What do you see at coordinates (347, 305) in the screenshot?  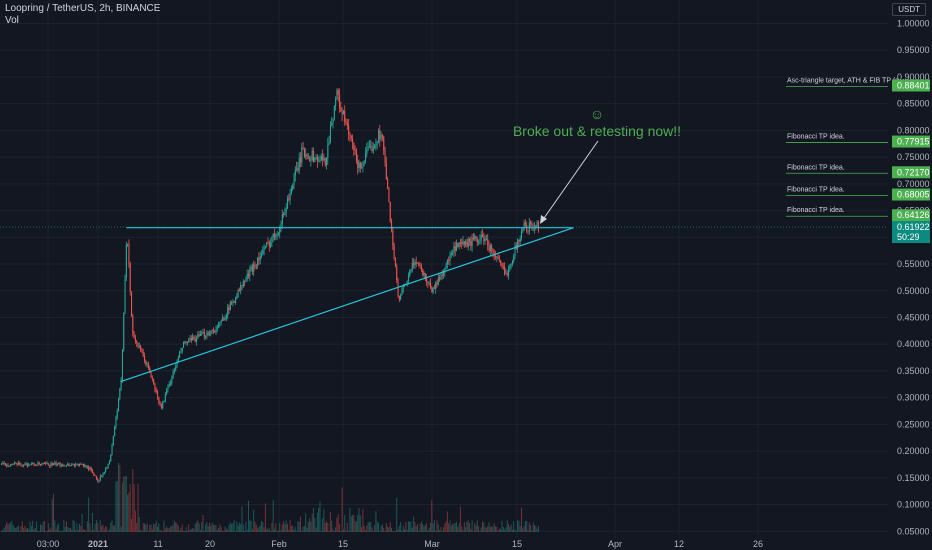 I see `ascending-support-trendline` at bounding box center [347, 305].